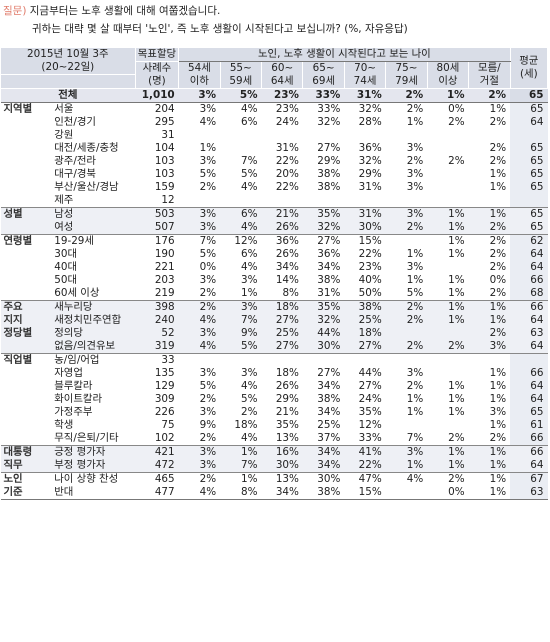  I want to click on row-group-label: 대통령, so click(25, 452).